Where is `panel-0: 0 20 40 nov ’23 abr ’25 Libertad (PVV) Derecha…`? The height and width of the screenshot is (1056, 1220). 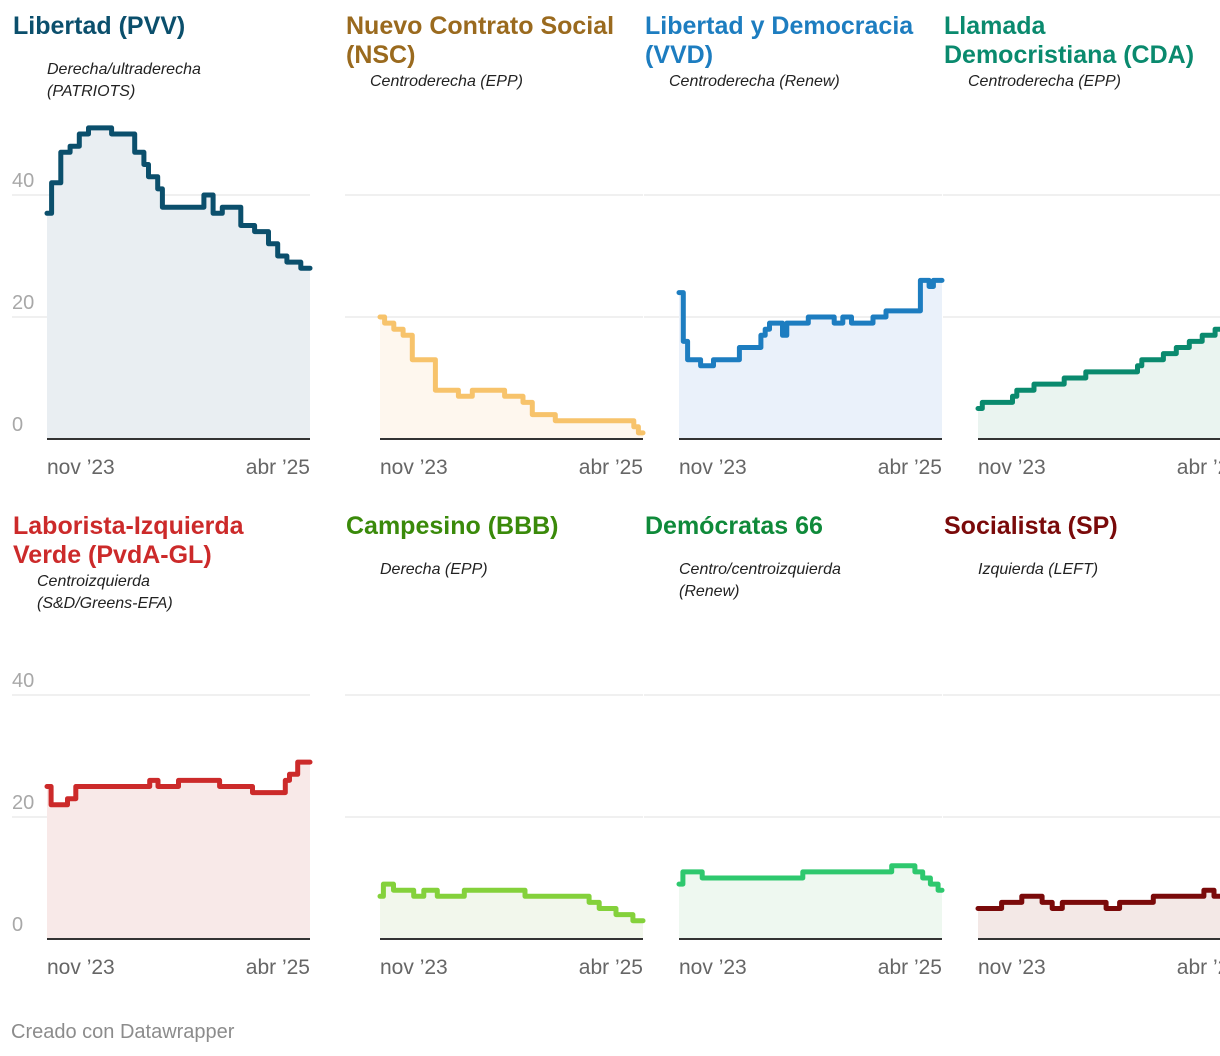
panel-0: 0 20 40 nov ’23 abr ’25 Libertad (PVV) Derecha… is located at coordinates (162, 245).